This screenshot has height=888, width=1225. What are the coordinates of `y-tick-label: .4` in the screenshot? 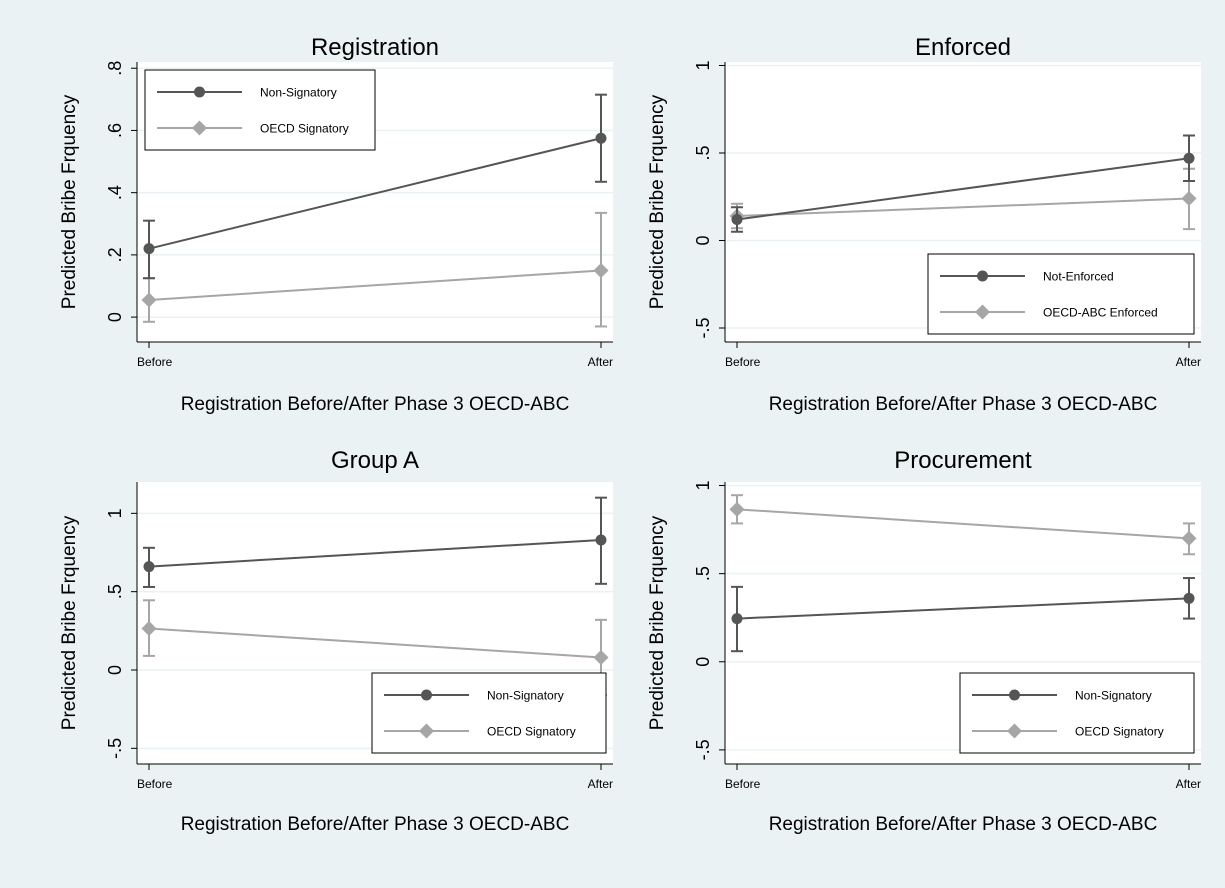 It's located at (115, 192).